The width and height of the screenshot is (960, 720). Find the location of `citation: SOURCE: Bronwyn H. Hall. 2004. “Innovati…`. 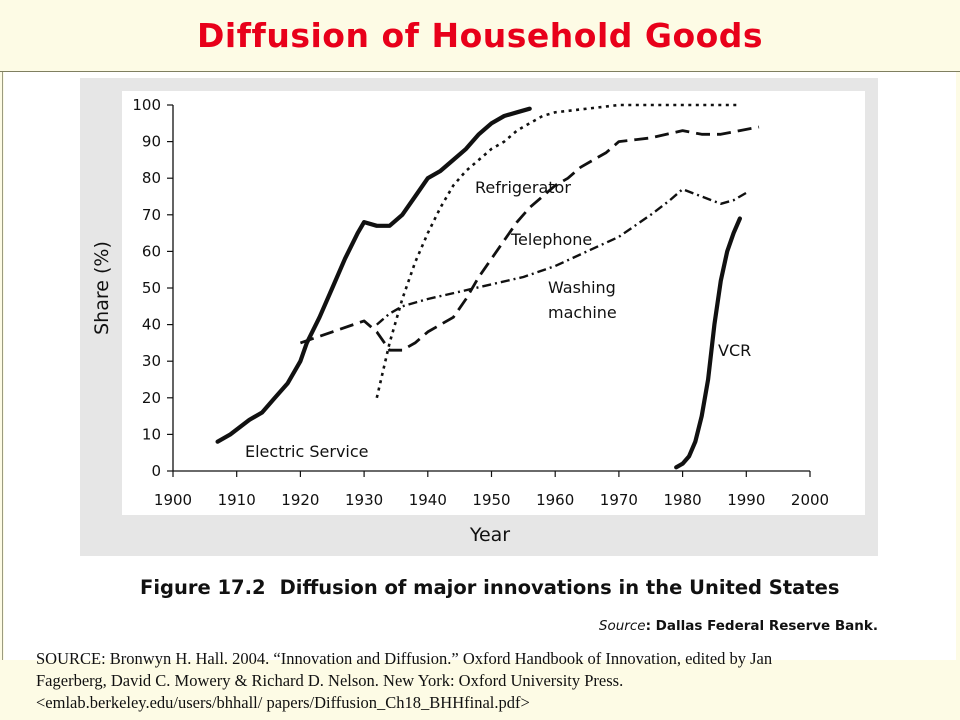

citation: SOURCE: Bronwyn H. Hall. 2004. “Innovati… is located at coordinates (486, 681).